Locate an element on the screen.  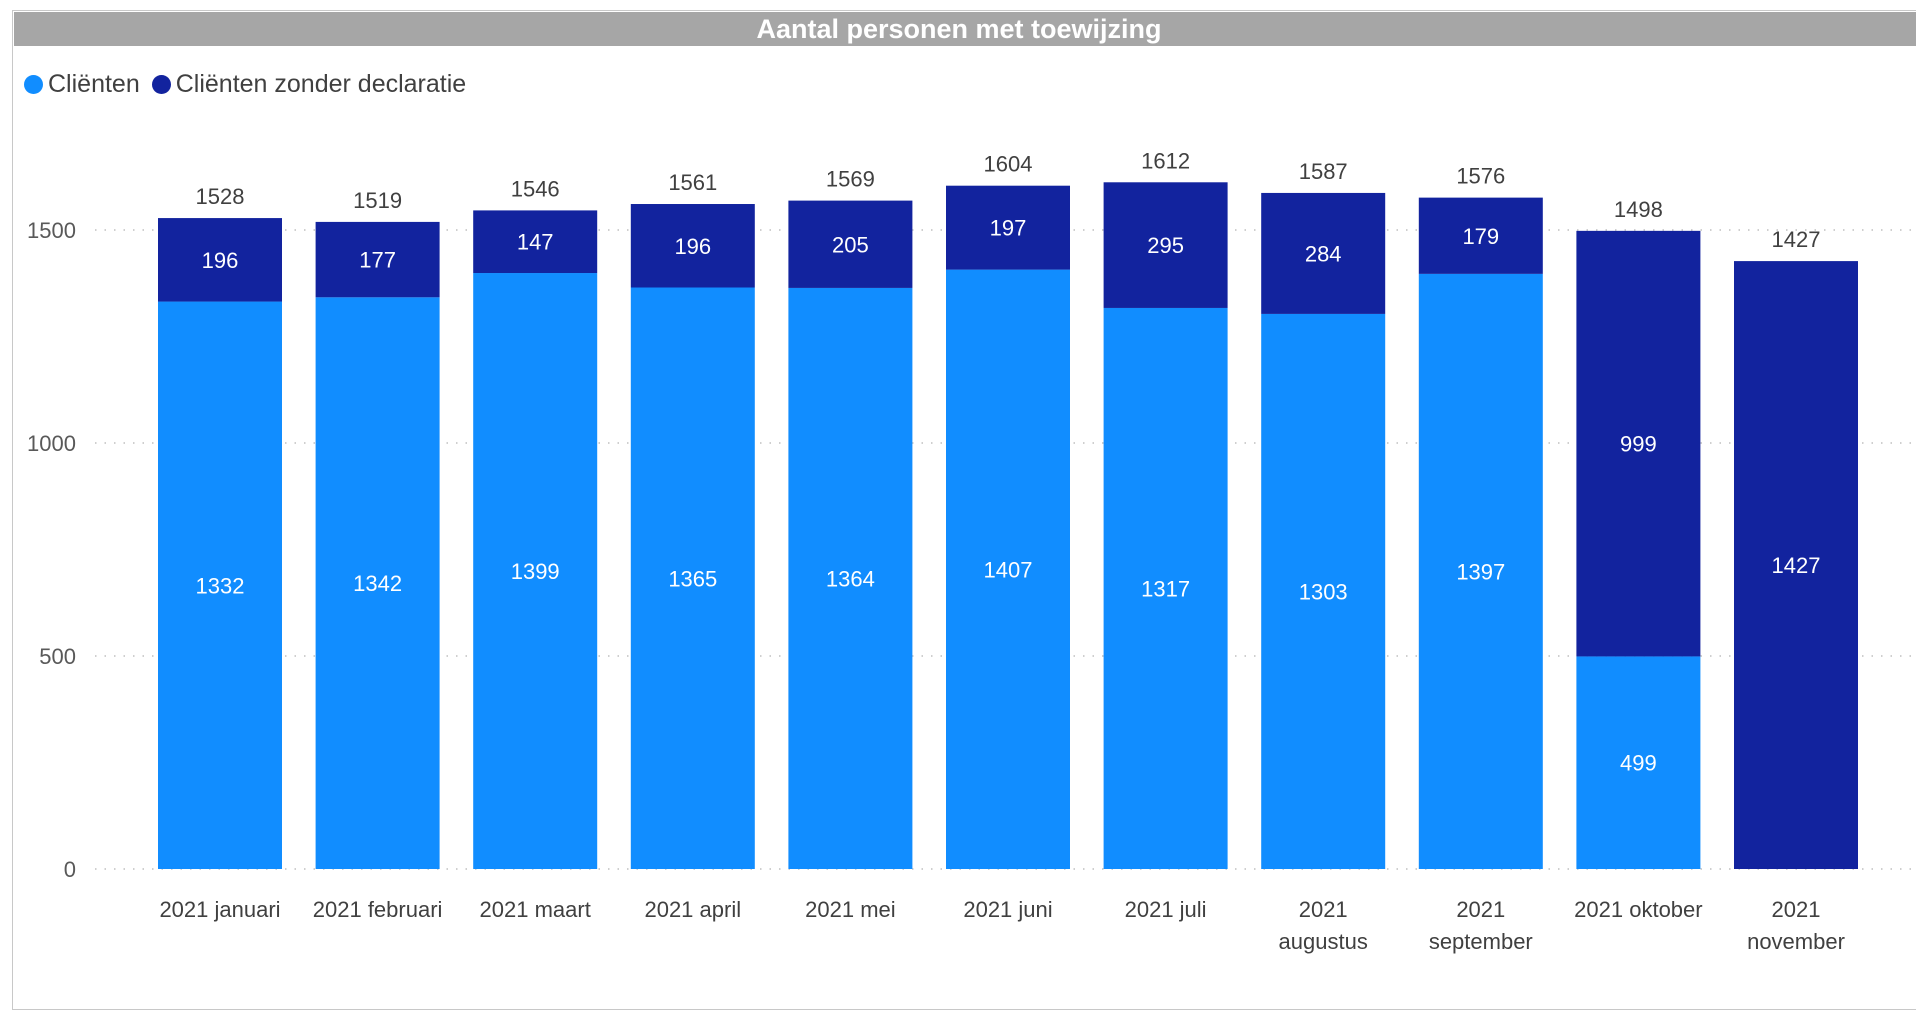
data-label-clienten-4: 1364 is located at coordinates (850, 578).